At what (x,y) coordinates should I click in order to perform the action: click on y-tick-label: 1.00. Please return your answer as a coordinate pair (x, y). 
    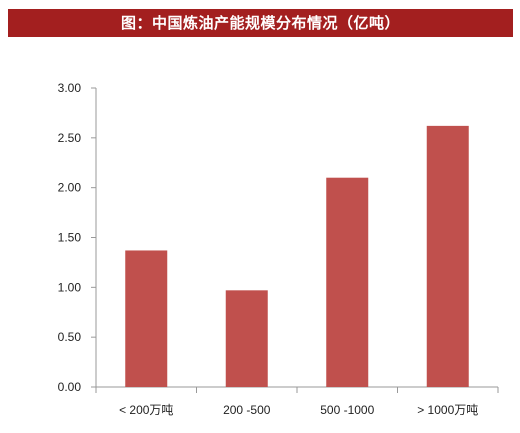
    Looking at the image, I should click on (70, 287).